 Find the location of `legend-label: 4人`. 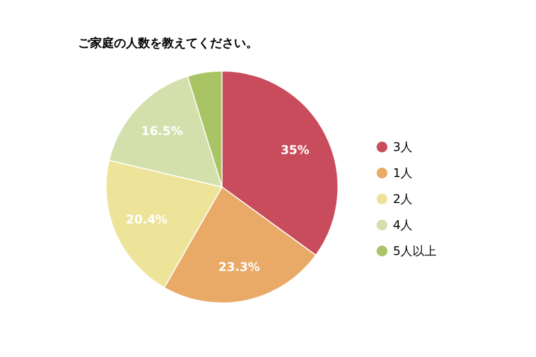

legend-label: 4人 is located at coordinates (403, 225).